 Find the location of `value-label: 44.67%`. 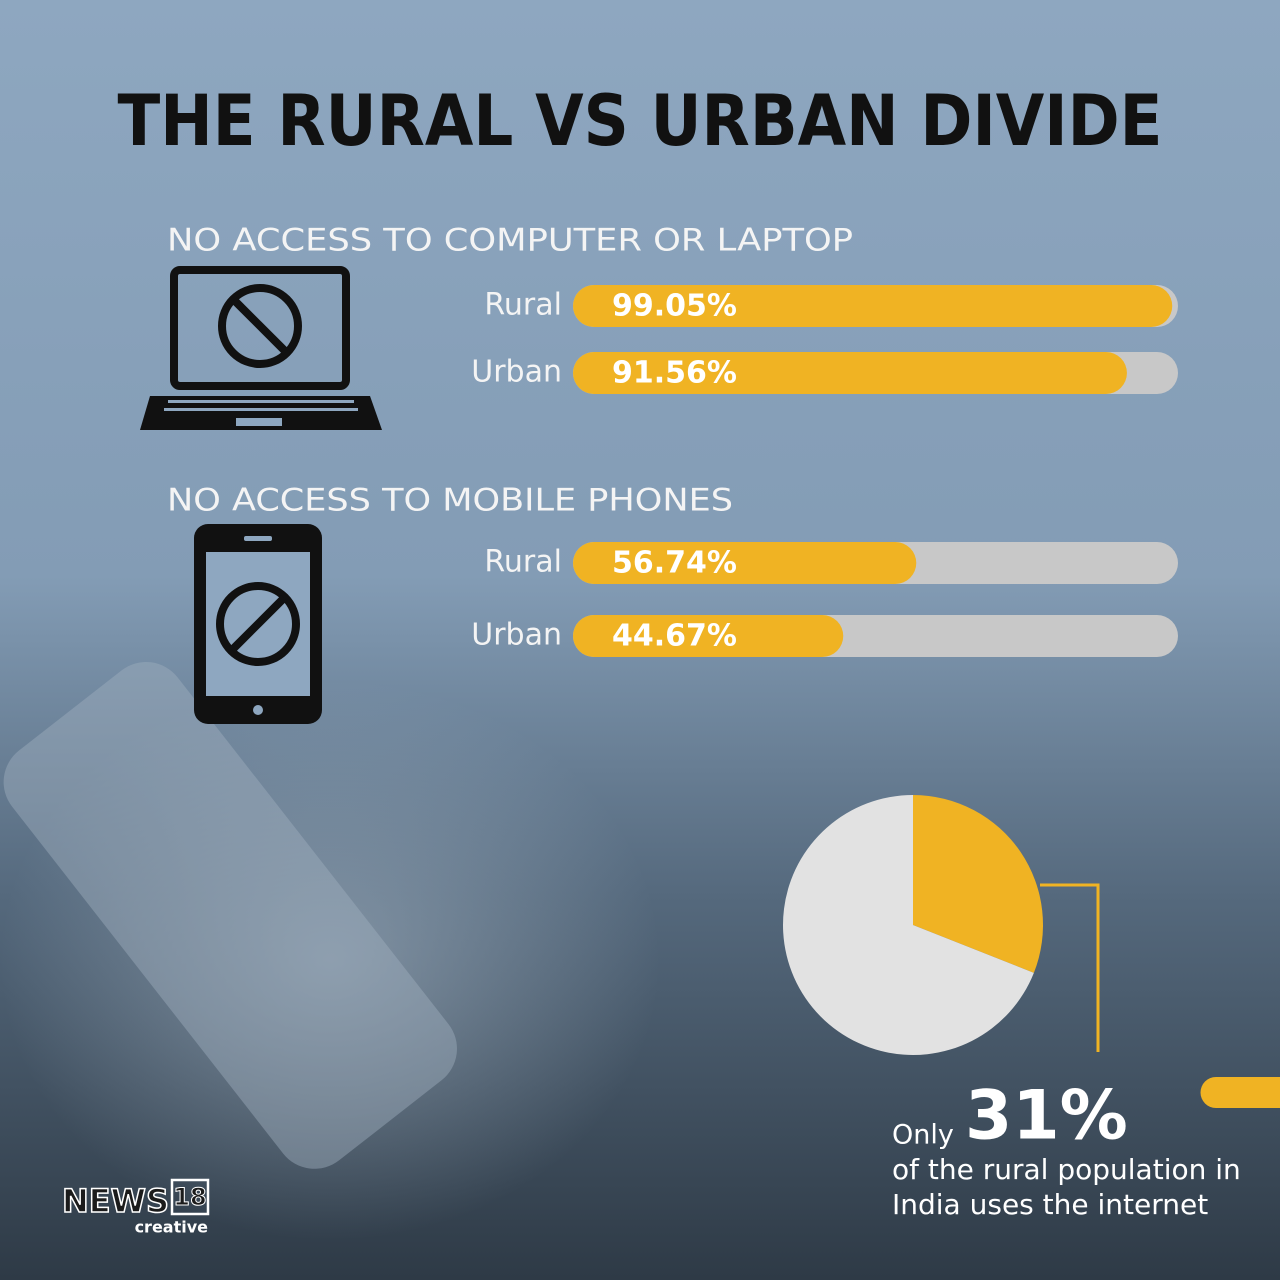

value-label: 44.67% is located at coordinates (674, 636).